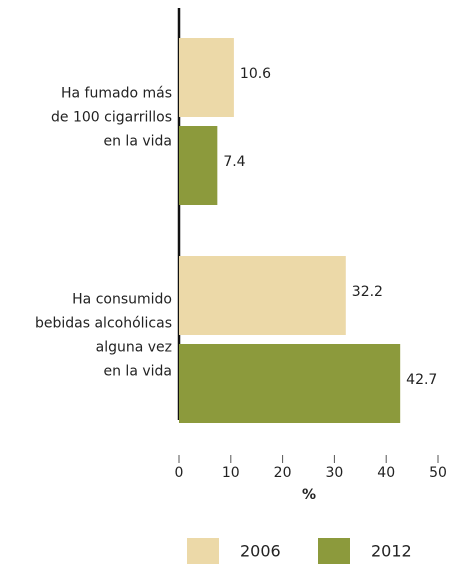  Describe the element at coordinates (116, 94) in the screenshot. I see `category-label: Ha fumado más` at that location.